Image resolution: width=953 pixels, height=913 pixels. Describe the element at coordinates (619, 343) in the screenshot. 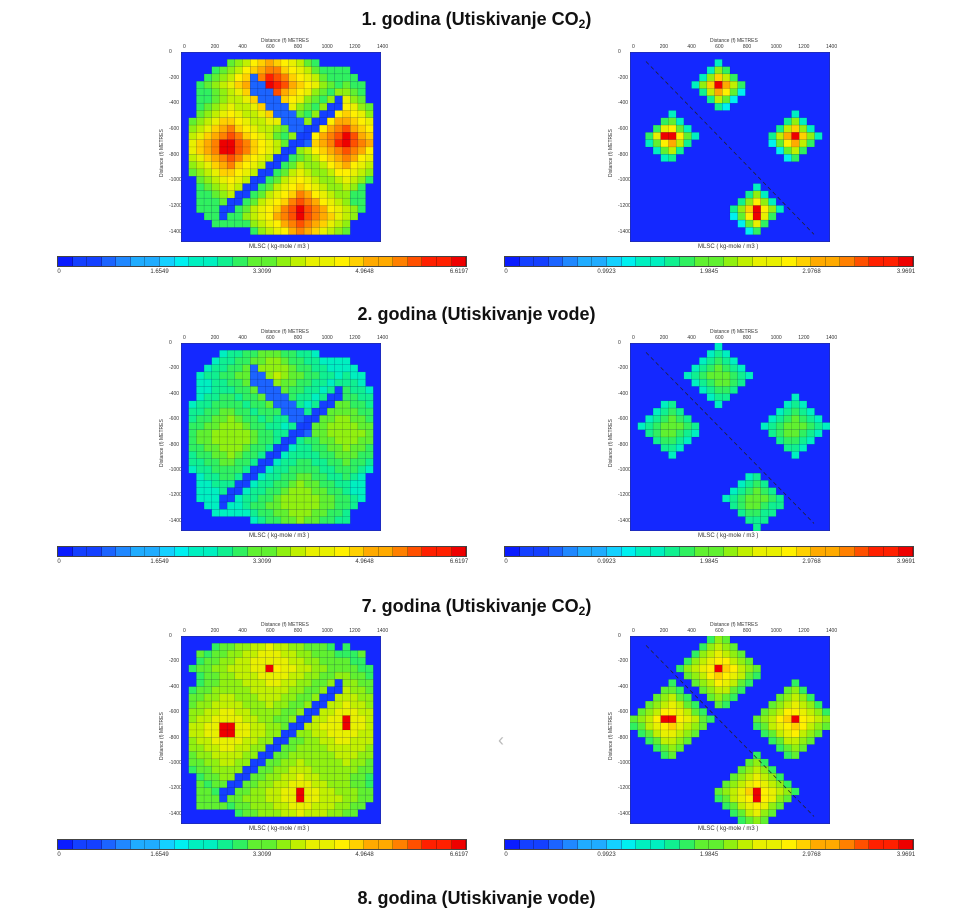

I see `y-tick-label: 0` at that location.